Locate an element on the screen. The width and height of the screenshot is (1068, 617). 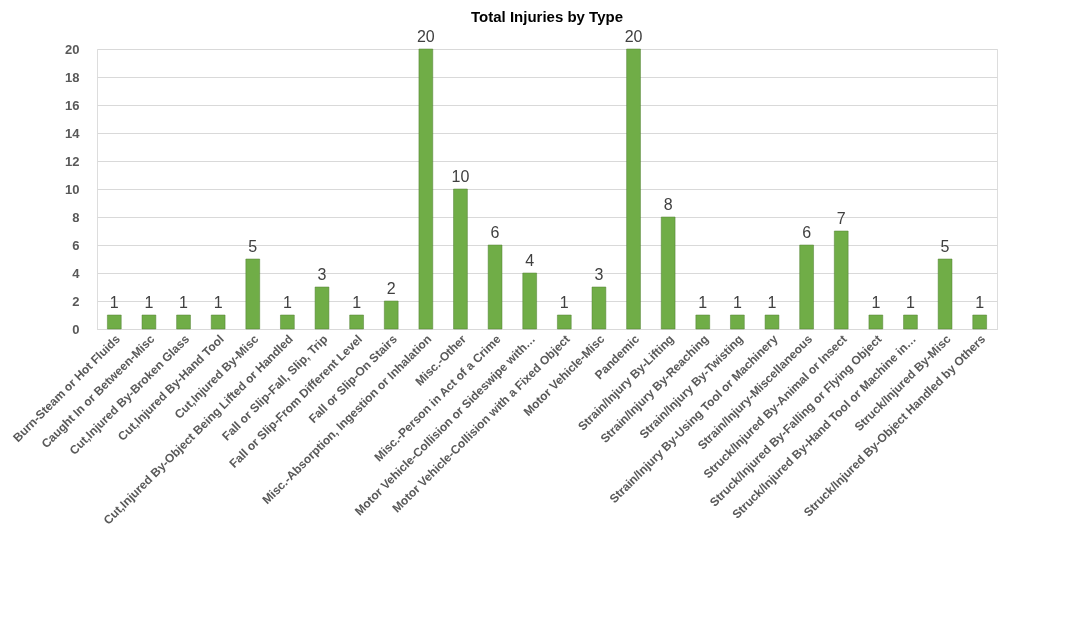
data-label: 8 is located at coordinates (668, 204).